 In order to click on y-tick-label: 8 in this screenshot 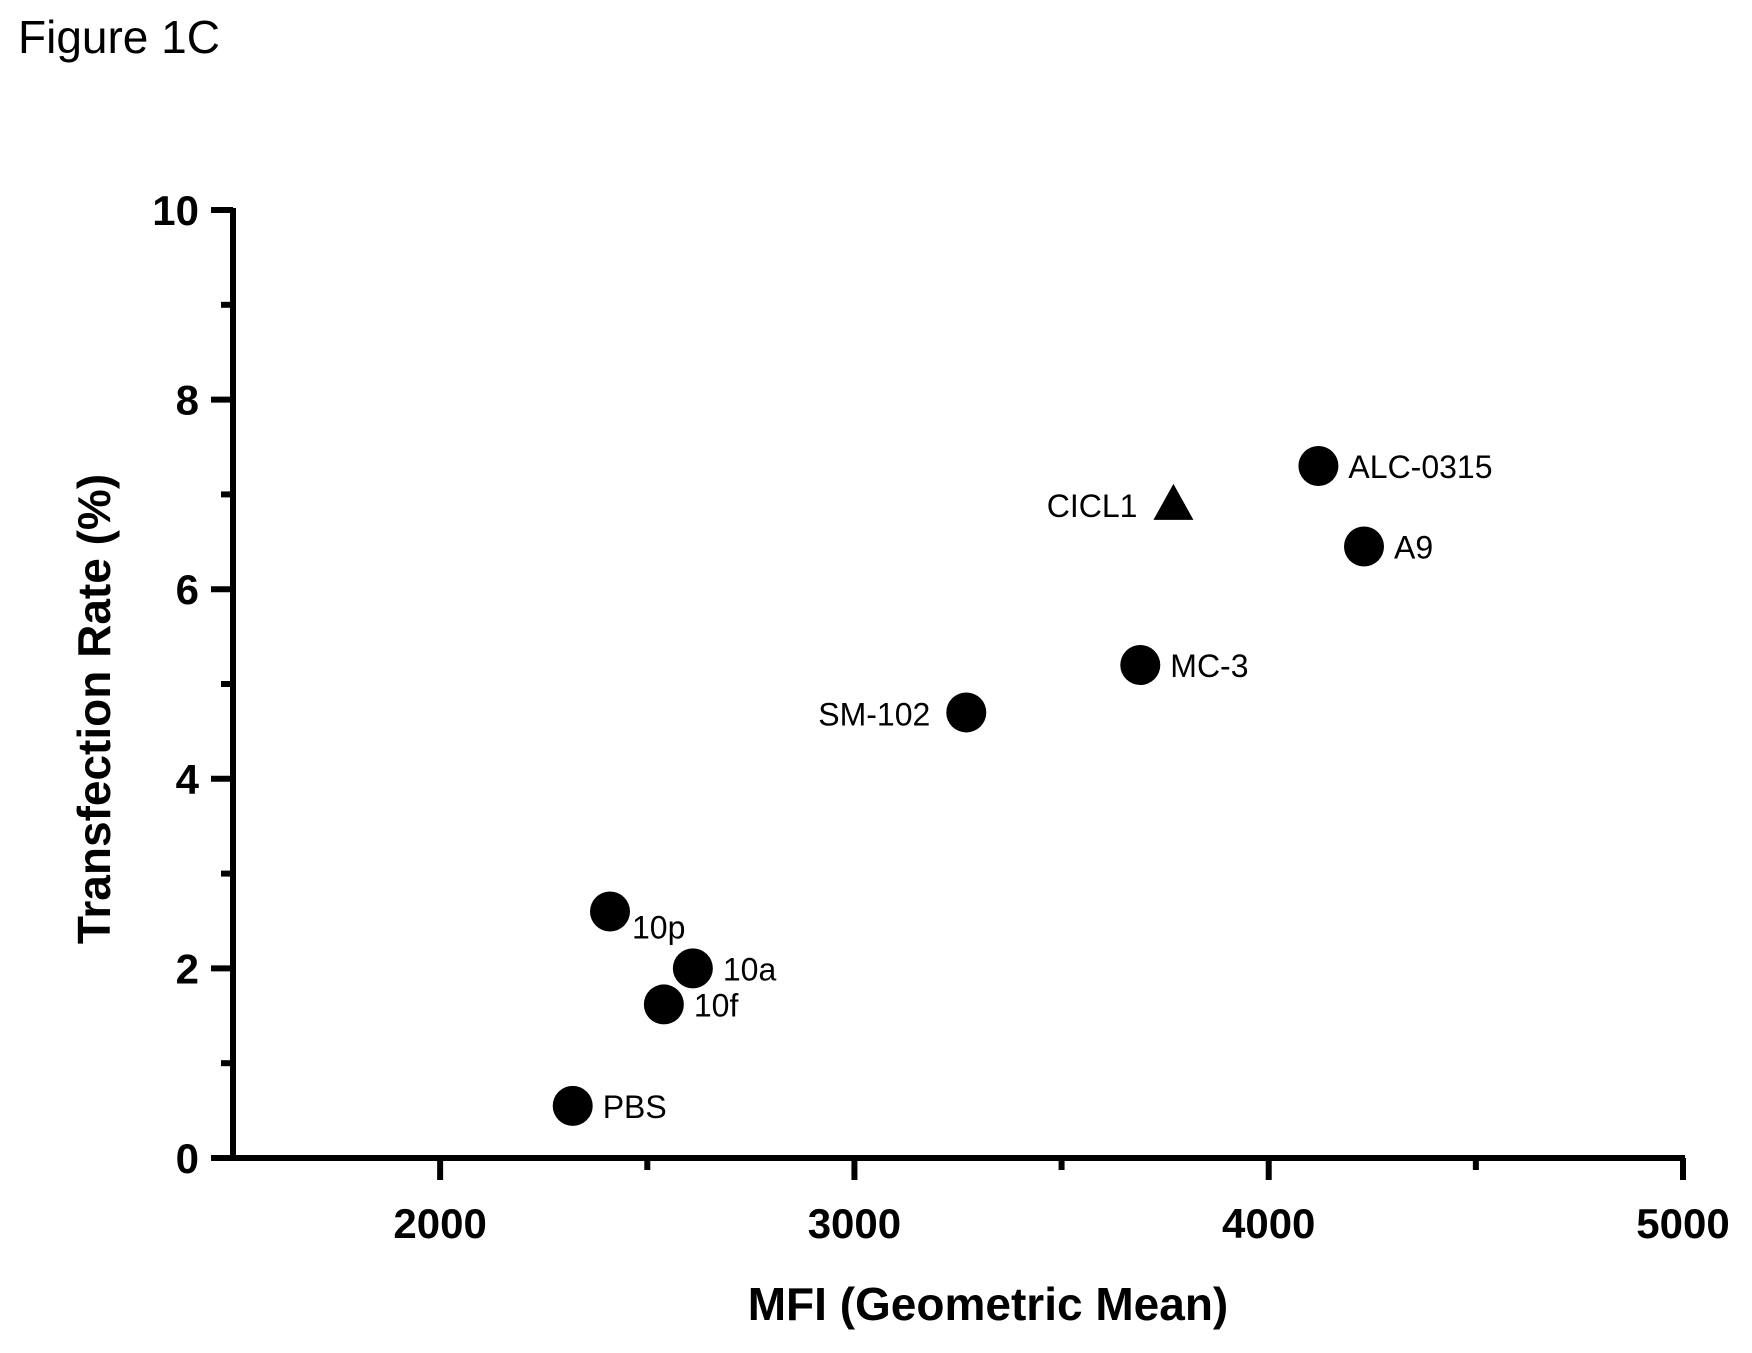, I will do `click(187, 400)`.